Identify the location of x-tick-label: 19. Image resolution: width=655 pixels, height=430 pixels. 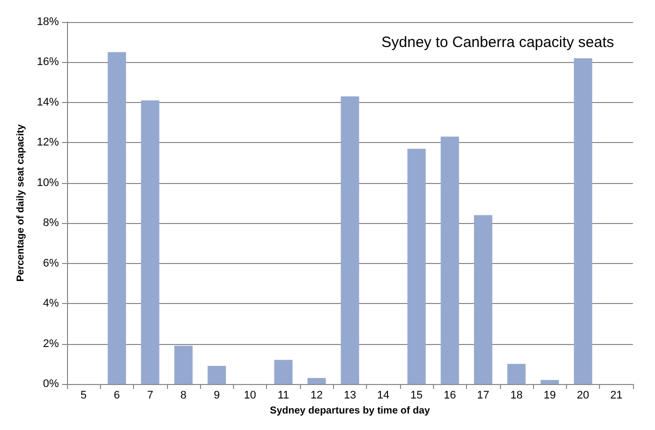
(550, 396).